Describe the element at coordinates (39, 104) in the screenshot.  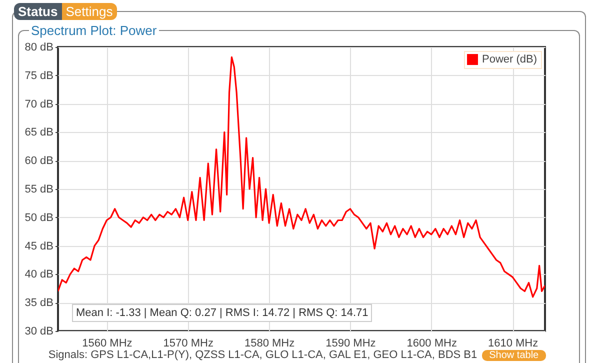
I see `y-tick-label: 70 dB` at that location.